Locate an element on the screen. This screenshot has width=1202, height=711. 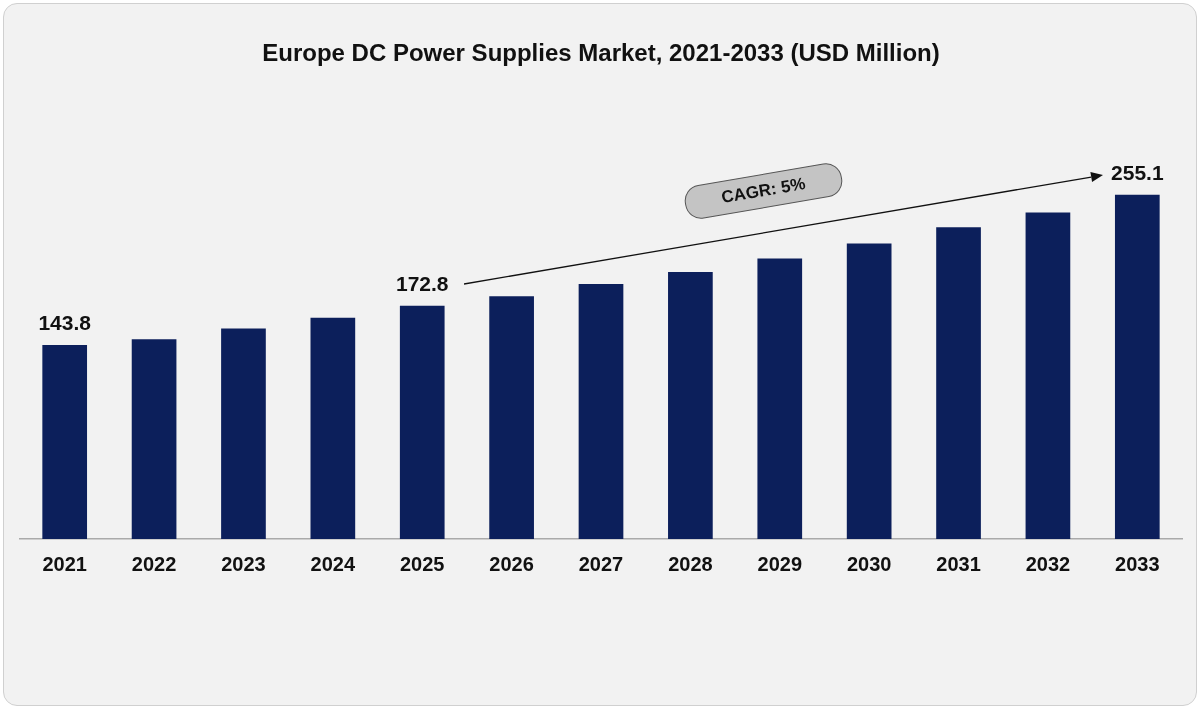
data-label: 255.1 is located at coordinates (1137, 173).